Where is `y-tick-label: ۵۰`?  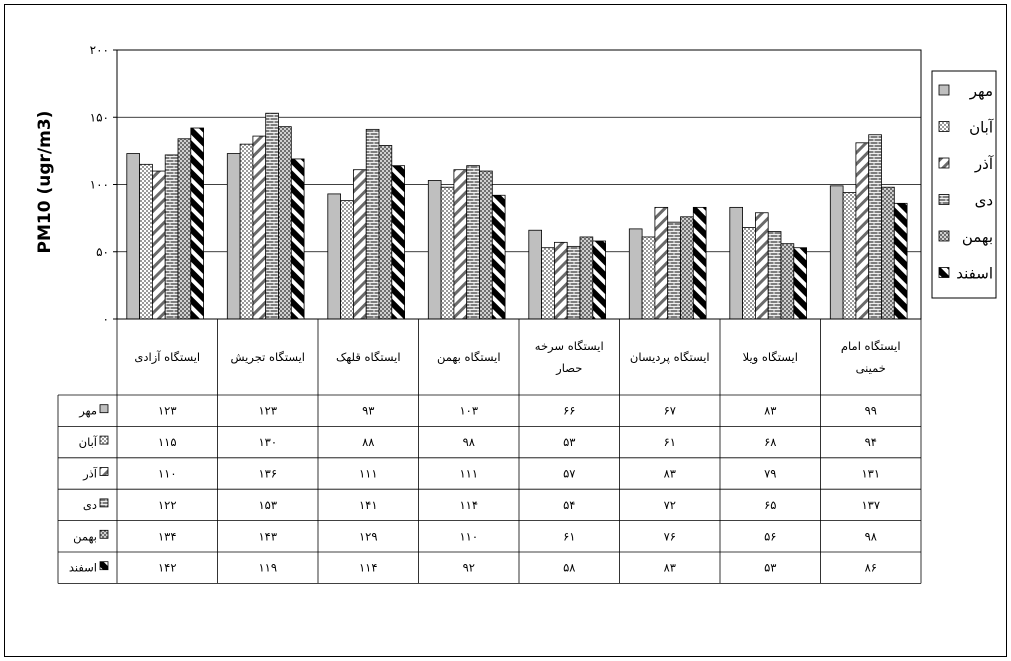
y-tick-label: ۵۰ is located at coordinates (102, 252).